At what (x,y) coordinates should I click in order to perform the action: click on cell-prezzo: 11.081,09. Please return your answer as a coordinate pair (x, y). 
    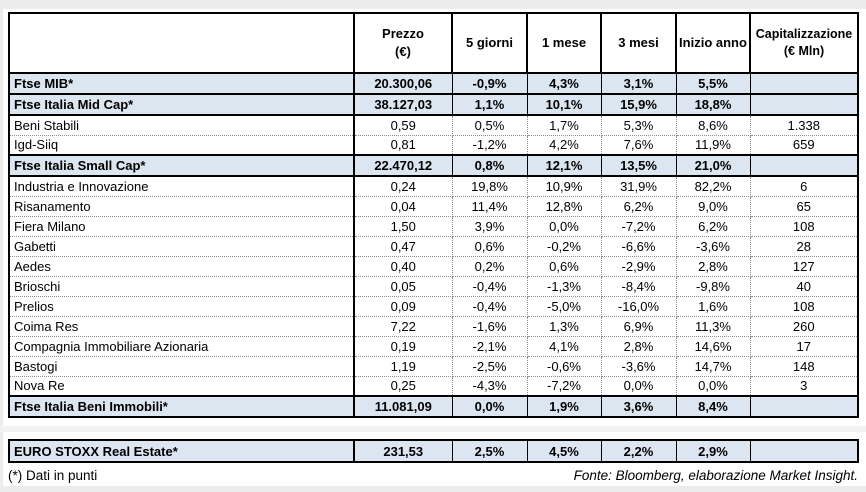
    Looking at the image, I should click on (403, 406).